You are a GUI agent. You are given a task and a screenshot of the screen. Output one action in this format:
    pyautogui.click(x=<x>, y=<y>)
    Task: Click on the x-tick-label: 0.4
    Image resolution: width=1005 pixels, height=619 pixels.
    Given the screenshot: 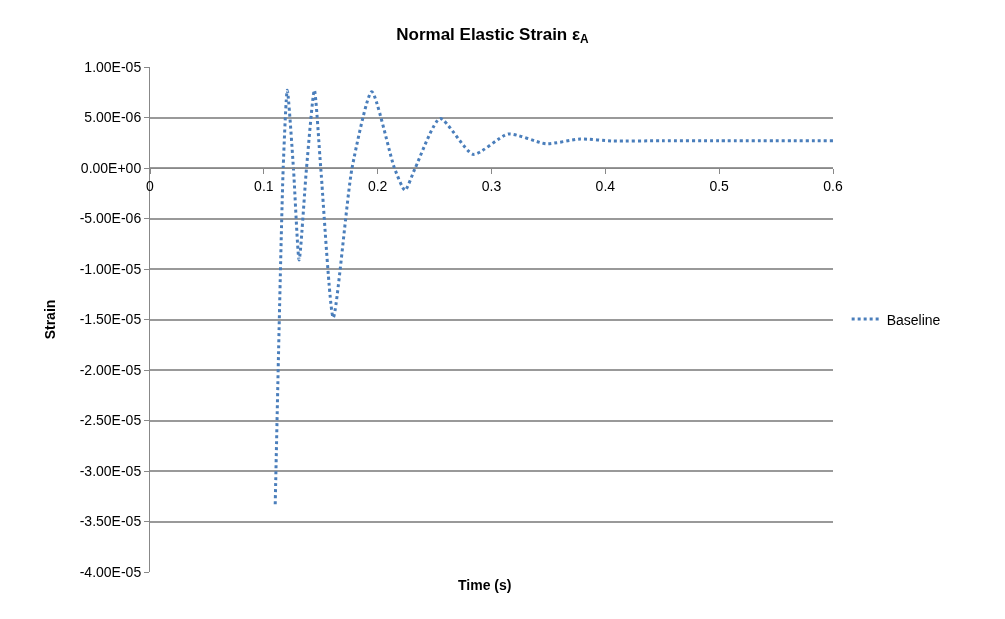 What is the action you would take?
    pyautogui.click(x=605, y=185)
    